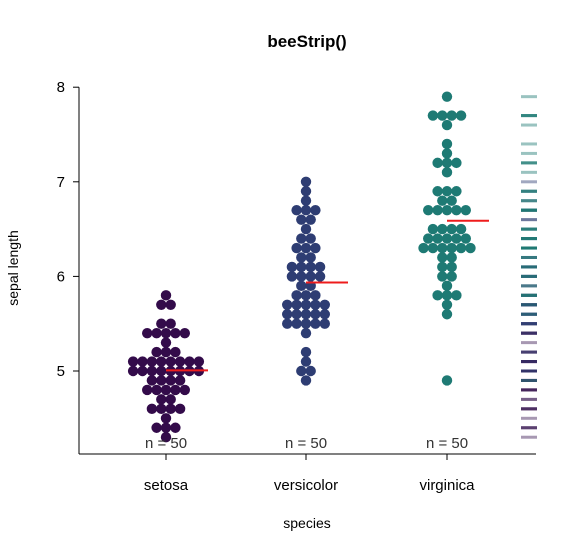 This screenshot has height=553, width=576. I want to click on y-tick-label: 5, so click(61, 371).